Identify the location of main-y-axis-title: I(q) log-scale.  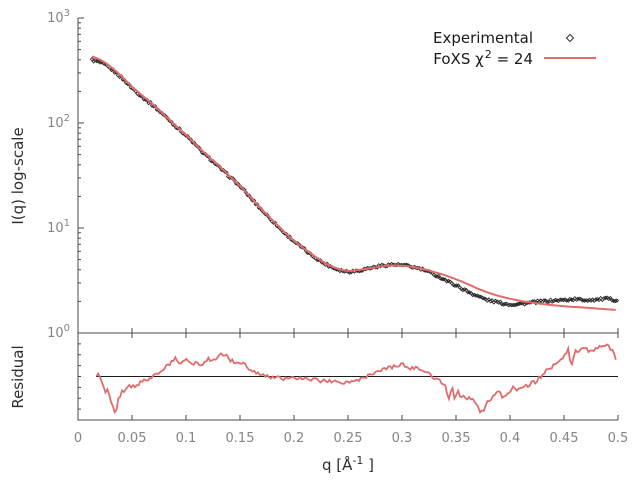
(18, 176).